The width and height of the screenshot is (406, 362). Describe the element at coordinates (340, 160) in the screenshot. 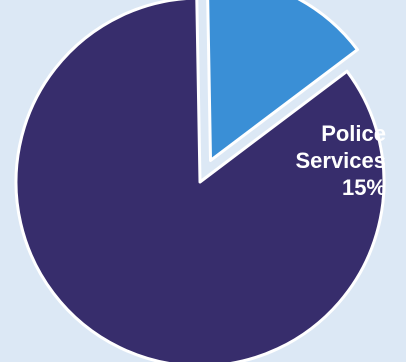

I see `slice-label-line: Services` at that location.